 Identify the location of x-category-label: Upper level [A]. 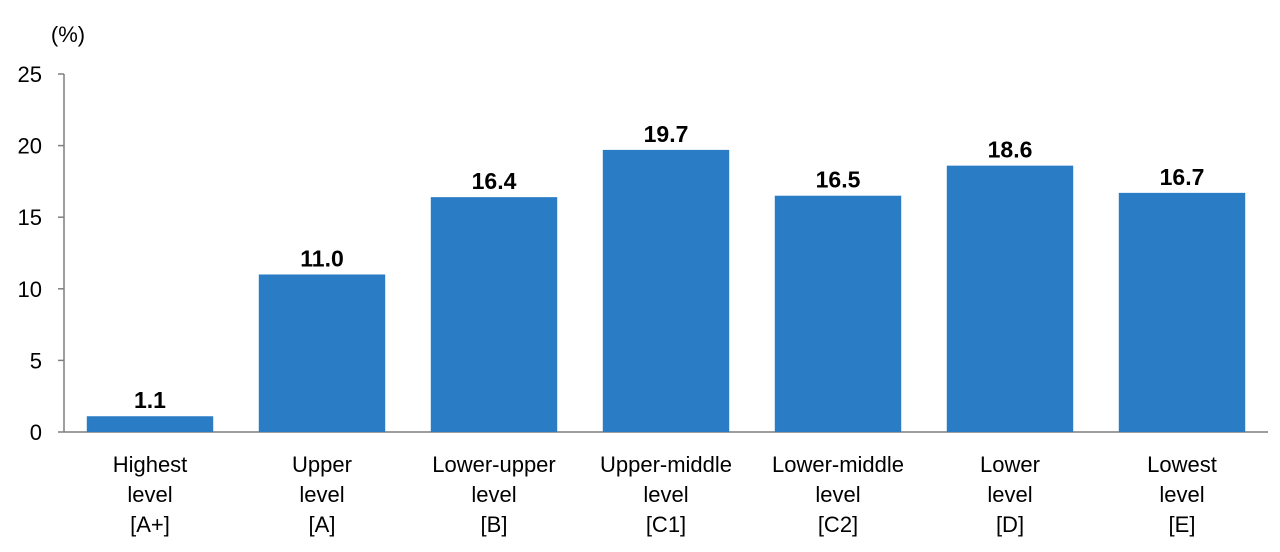
(322, 494).